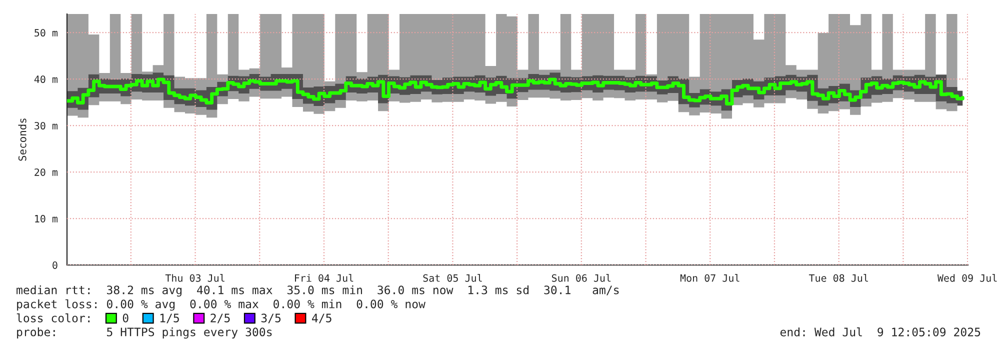  I want to click on y-tick-label: 50 m, so click(46, 32).